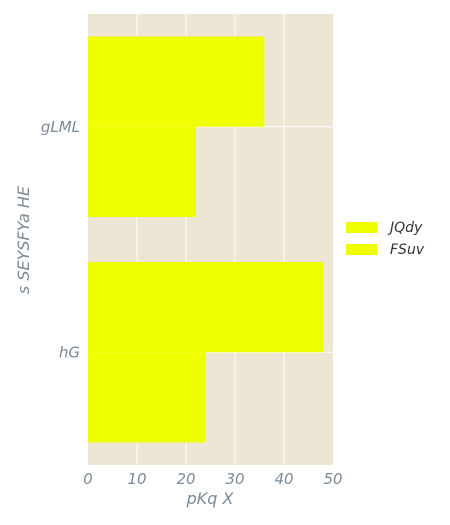 The image size is (450, 525). Describe the element at coordinates (212, 479) in the screenshot. I see `x-ticks: 0 10 20 30 40 50` at that location.